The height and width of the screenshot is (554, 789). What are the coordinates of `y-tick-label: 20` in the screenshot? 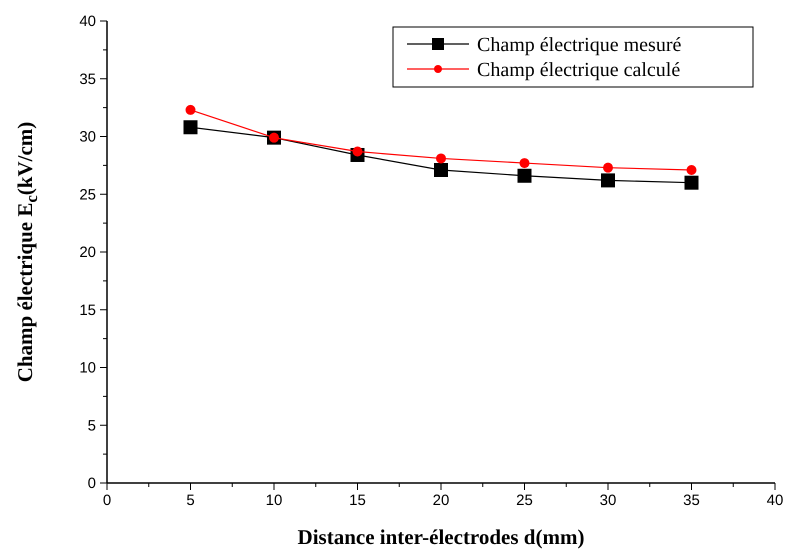 It's located at (87, 252).